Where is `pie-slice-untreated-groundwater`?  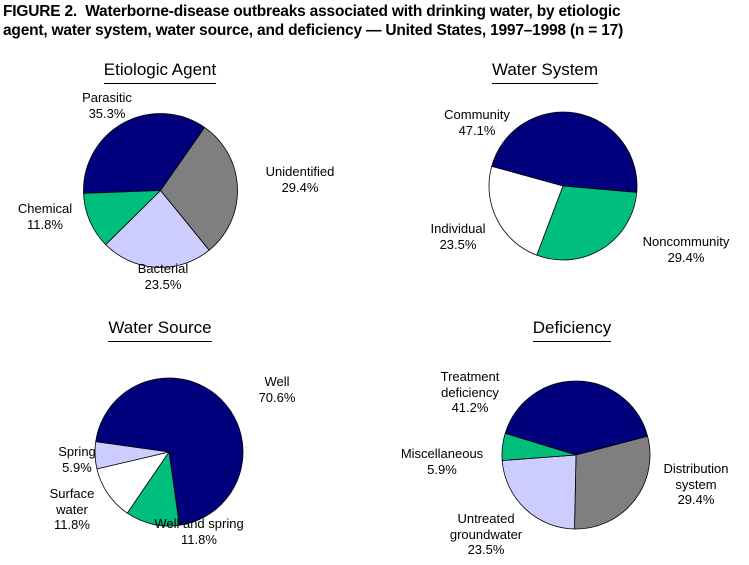 pie-slice-untreated-groundwater is located at coordinates (539, 492).